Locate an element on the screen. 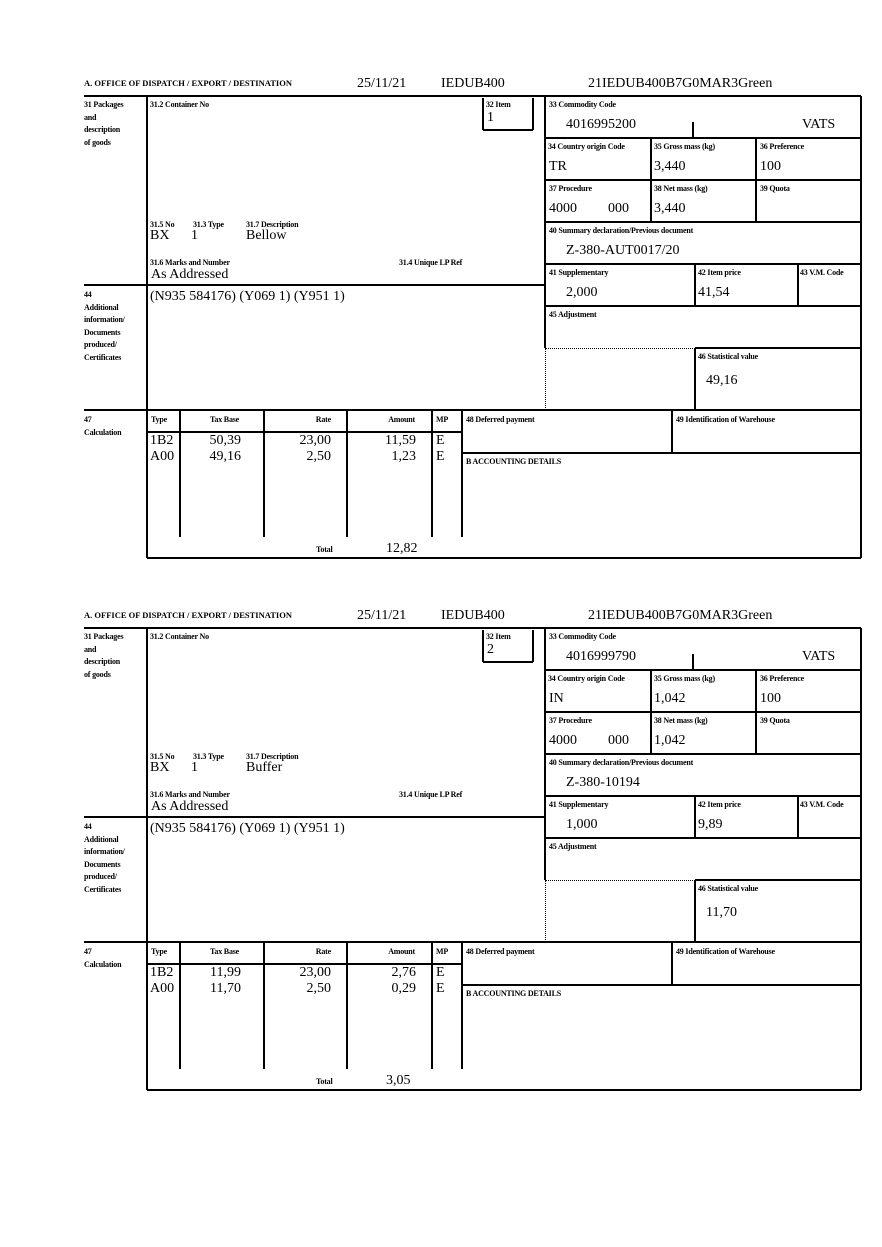  vm-code-label: 43 V.M. Code is located at coordinates (822, 804).